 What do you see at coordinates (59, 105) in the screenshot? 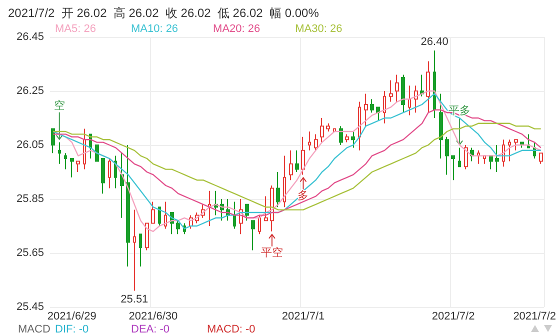
I see `annotation: 空` at bounding box center [59, 105].